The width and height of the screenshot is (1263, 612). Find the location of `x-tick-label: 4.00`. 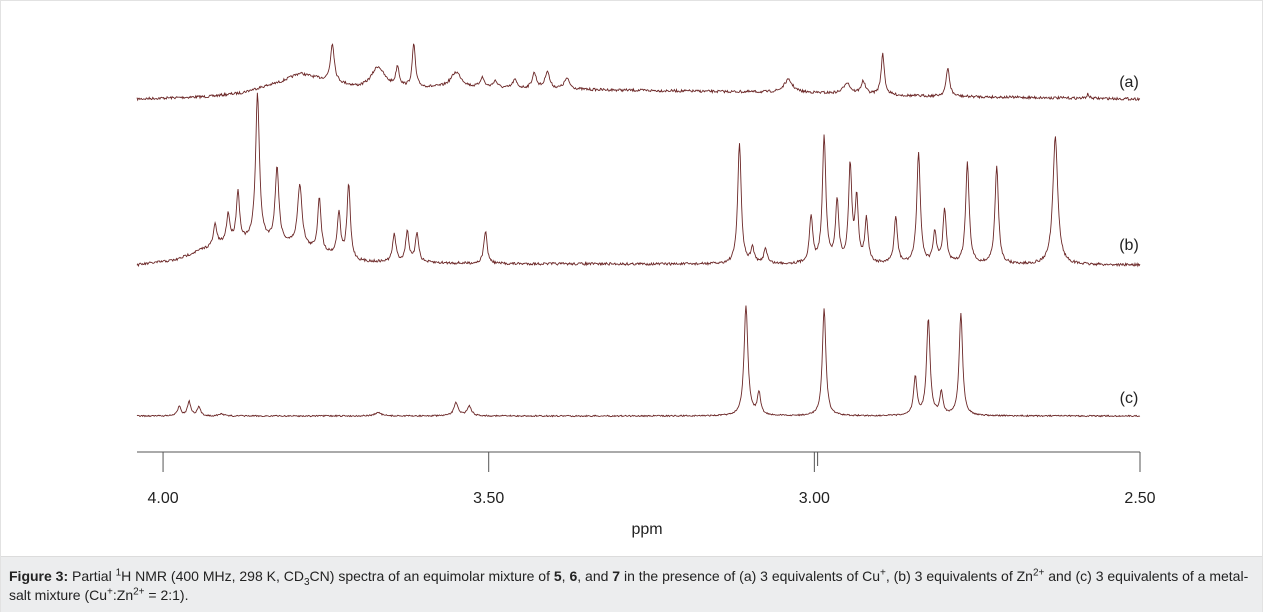

x-tick-label: 4.00 is located at coordinates (162, 498).